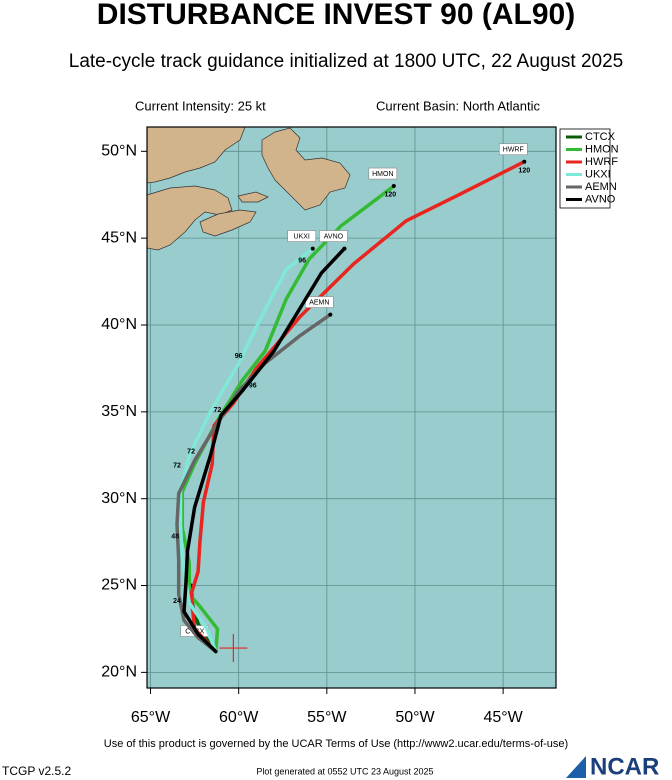  Describe the element at coordinates (600, 199) in the screenshot. I see `legend-label: AVNO` at that location.